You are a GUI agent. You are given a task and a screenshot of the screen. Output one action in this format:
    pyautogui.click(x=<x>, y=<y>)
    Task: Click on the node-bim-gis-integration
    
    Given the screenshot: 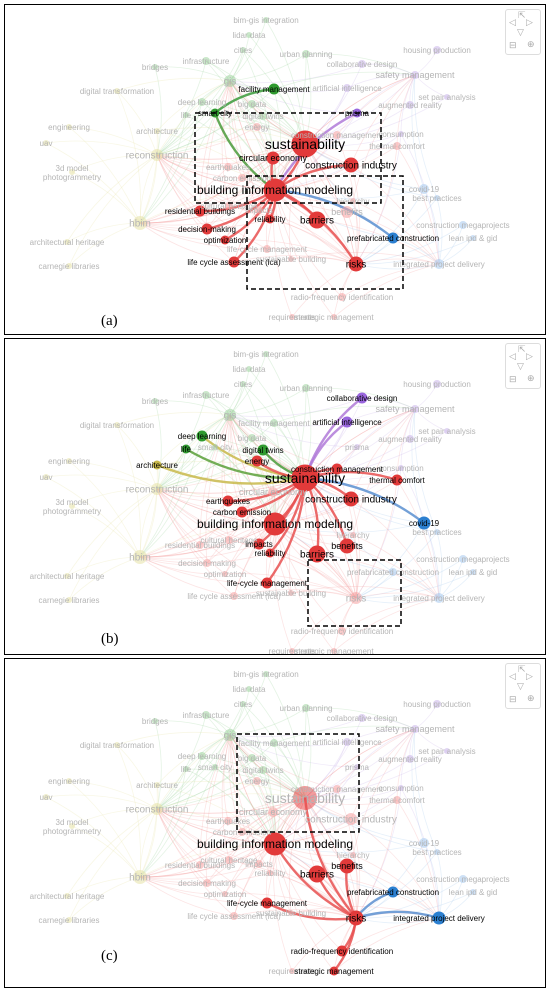 What is the action you would take?
    pyautogui.click(x=266, y=20)
    